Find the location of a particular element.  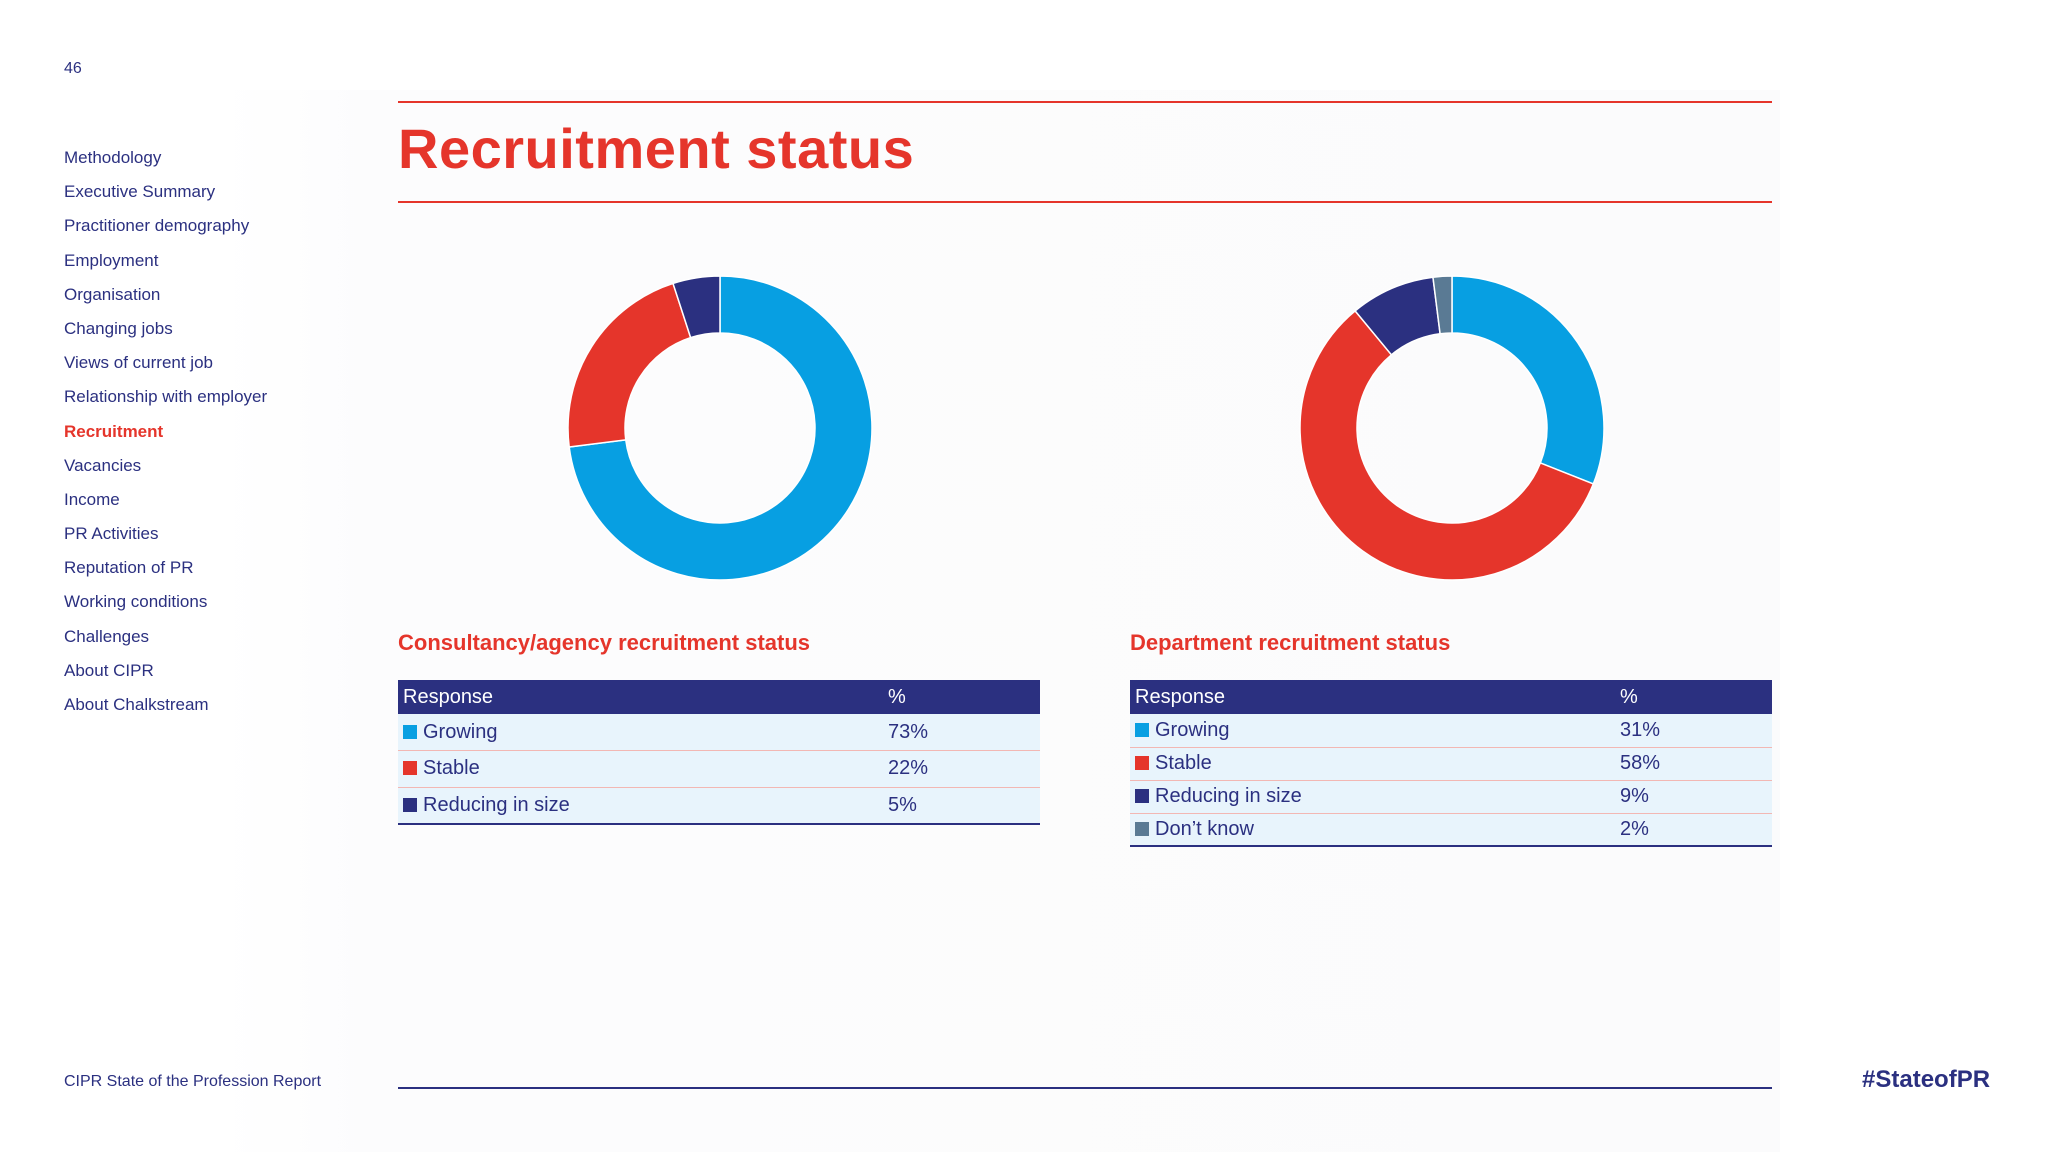

sidebar-item-recruitment: Recruitment is located at coordinates (114, 431).